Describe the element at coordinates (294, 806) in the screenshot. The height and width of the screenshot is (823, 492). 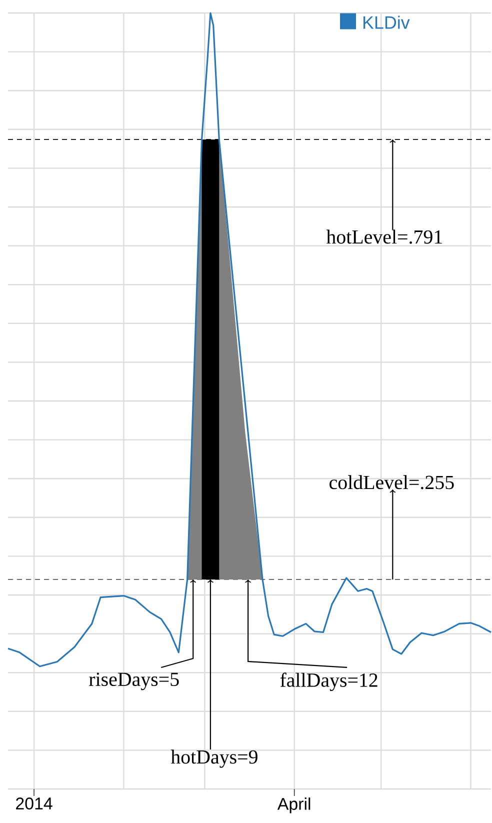
I see `x-tick-label: April` at that location.